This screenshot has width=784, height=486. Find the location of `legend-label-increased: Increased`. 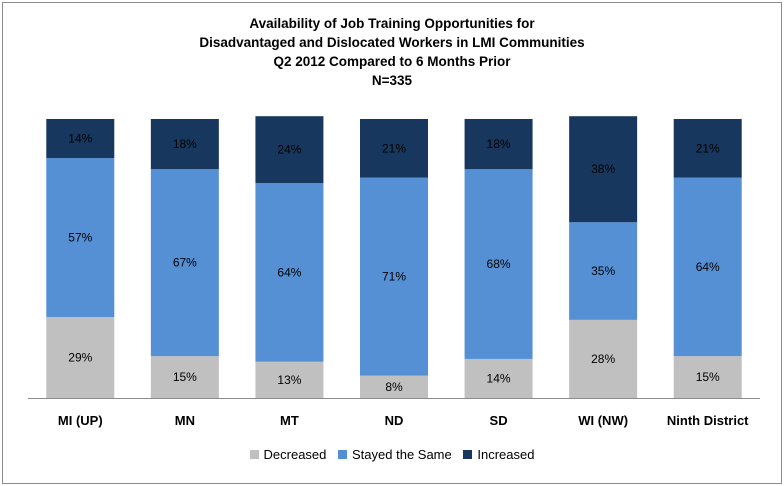

legend-label-increased: Increased is located at coordinates (506, 454).